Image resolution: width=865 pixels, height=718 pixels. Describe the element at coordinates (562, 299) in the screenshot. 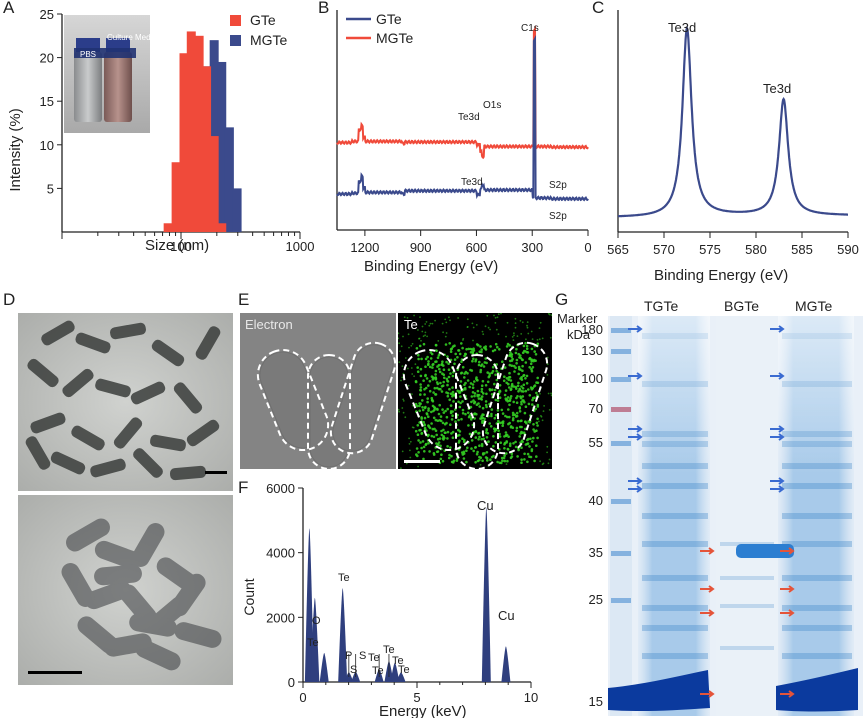

I see `panel-letter-g: G` at that location.